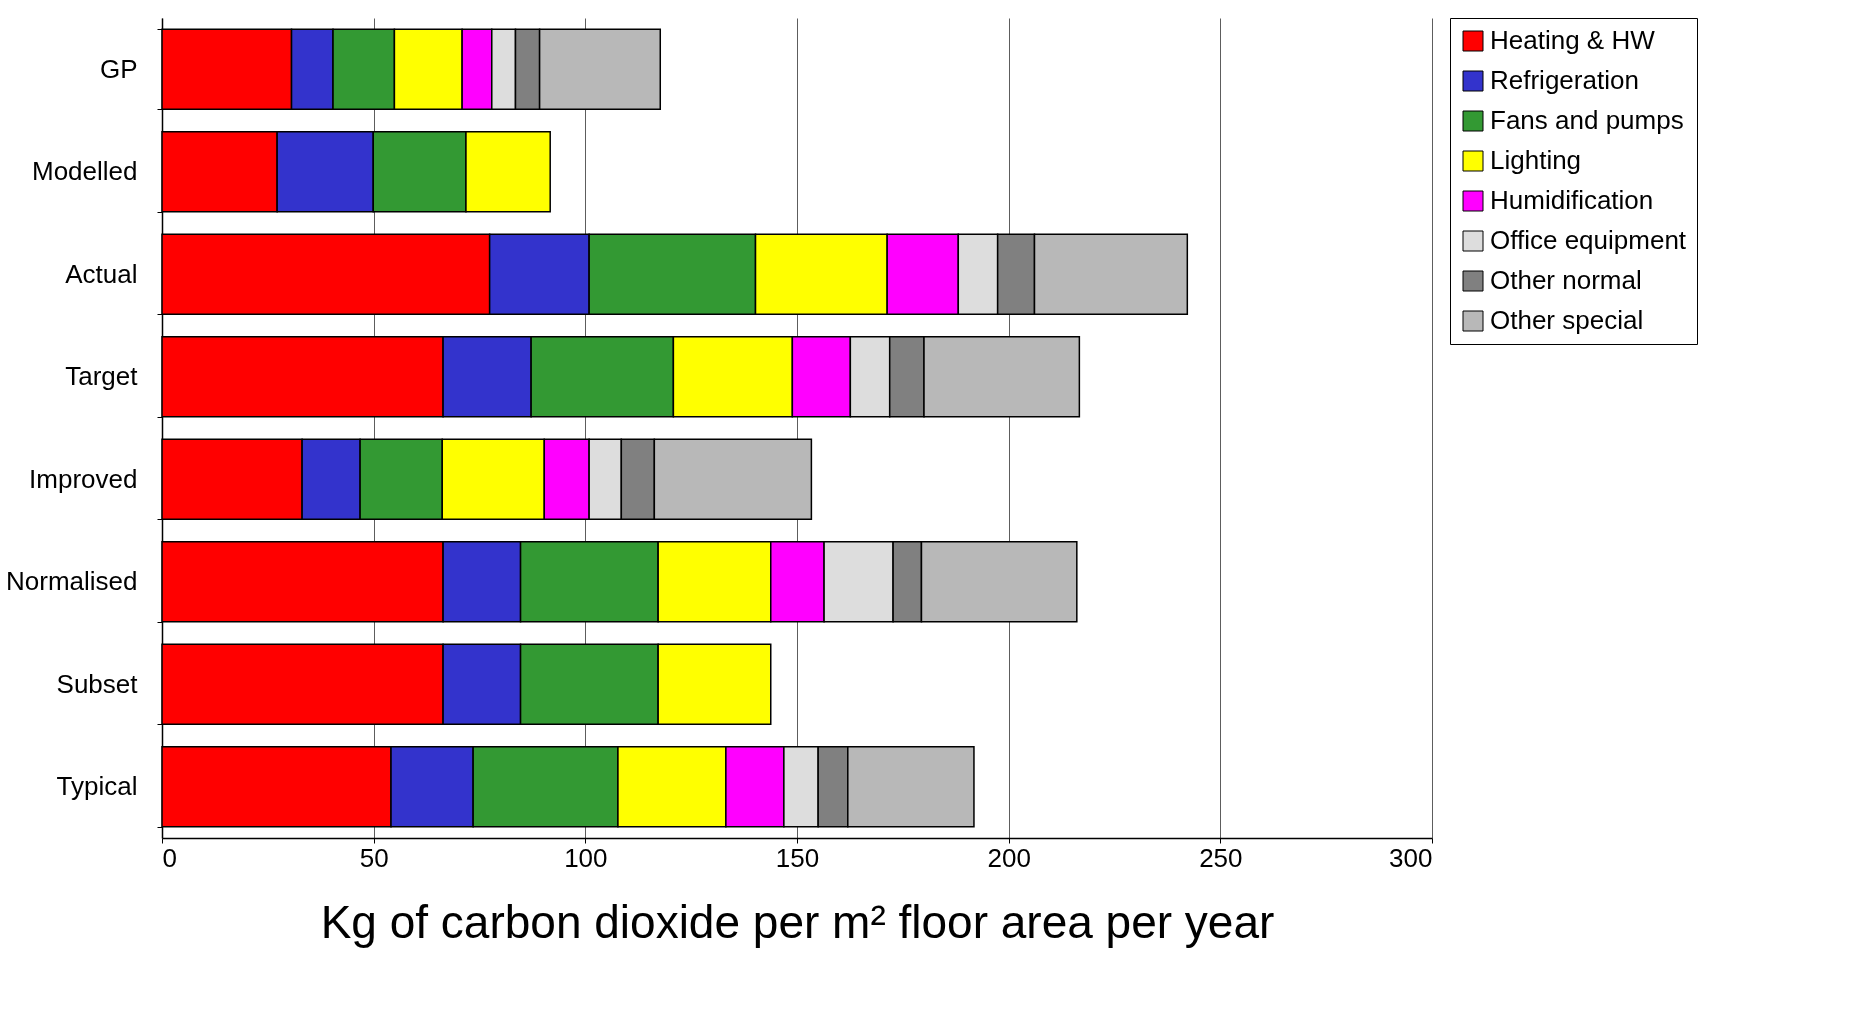  Describe the element at coordinates (1567, 320) in the screenshot. I see `legend-label: Other special` at that location.